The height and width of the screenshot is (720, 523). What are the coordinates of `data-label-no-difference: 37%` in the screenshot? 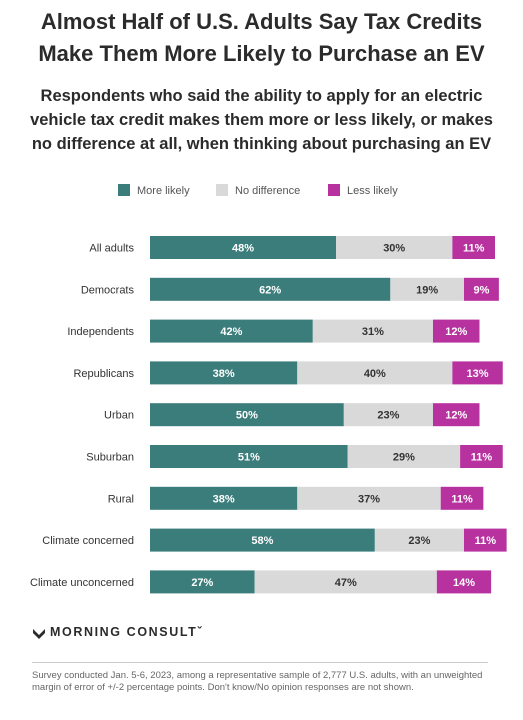 It's located at (369, 499).